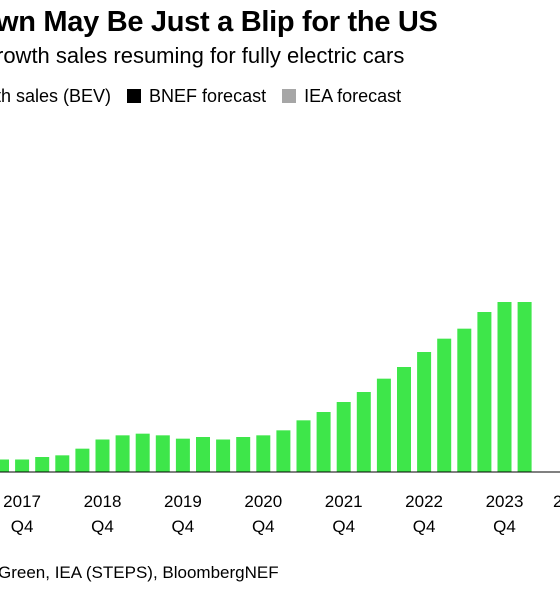 The height and width of the screenshot is (600, 560). What do you see at coordinates (183, 526) in the screenshot?
I see `tick-quarter-2019: Q4` at bounding box center [183, 526].